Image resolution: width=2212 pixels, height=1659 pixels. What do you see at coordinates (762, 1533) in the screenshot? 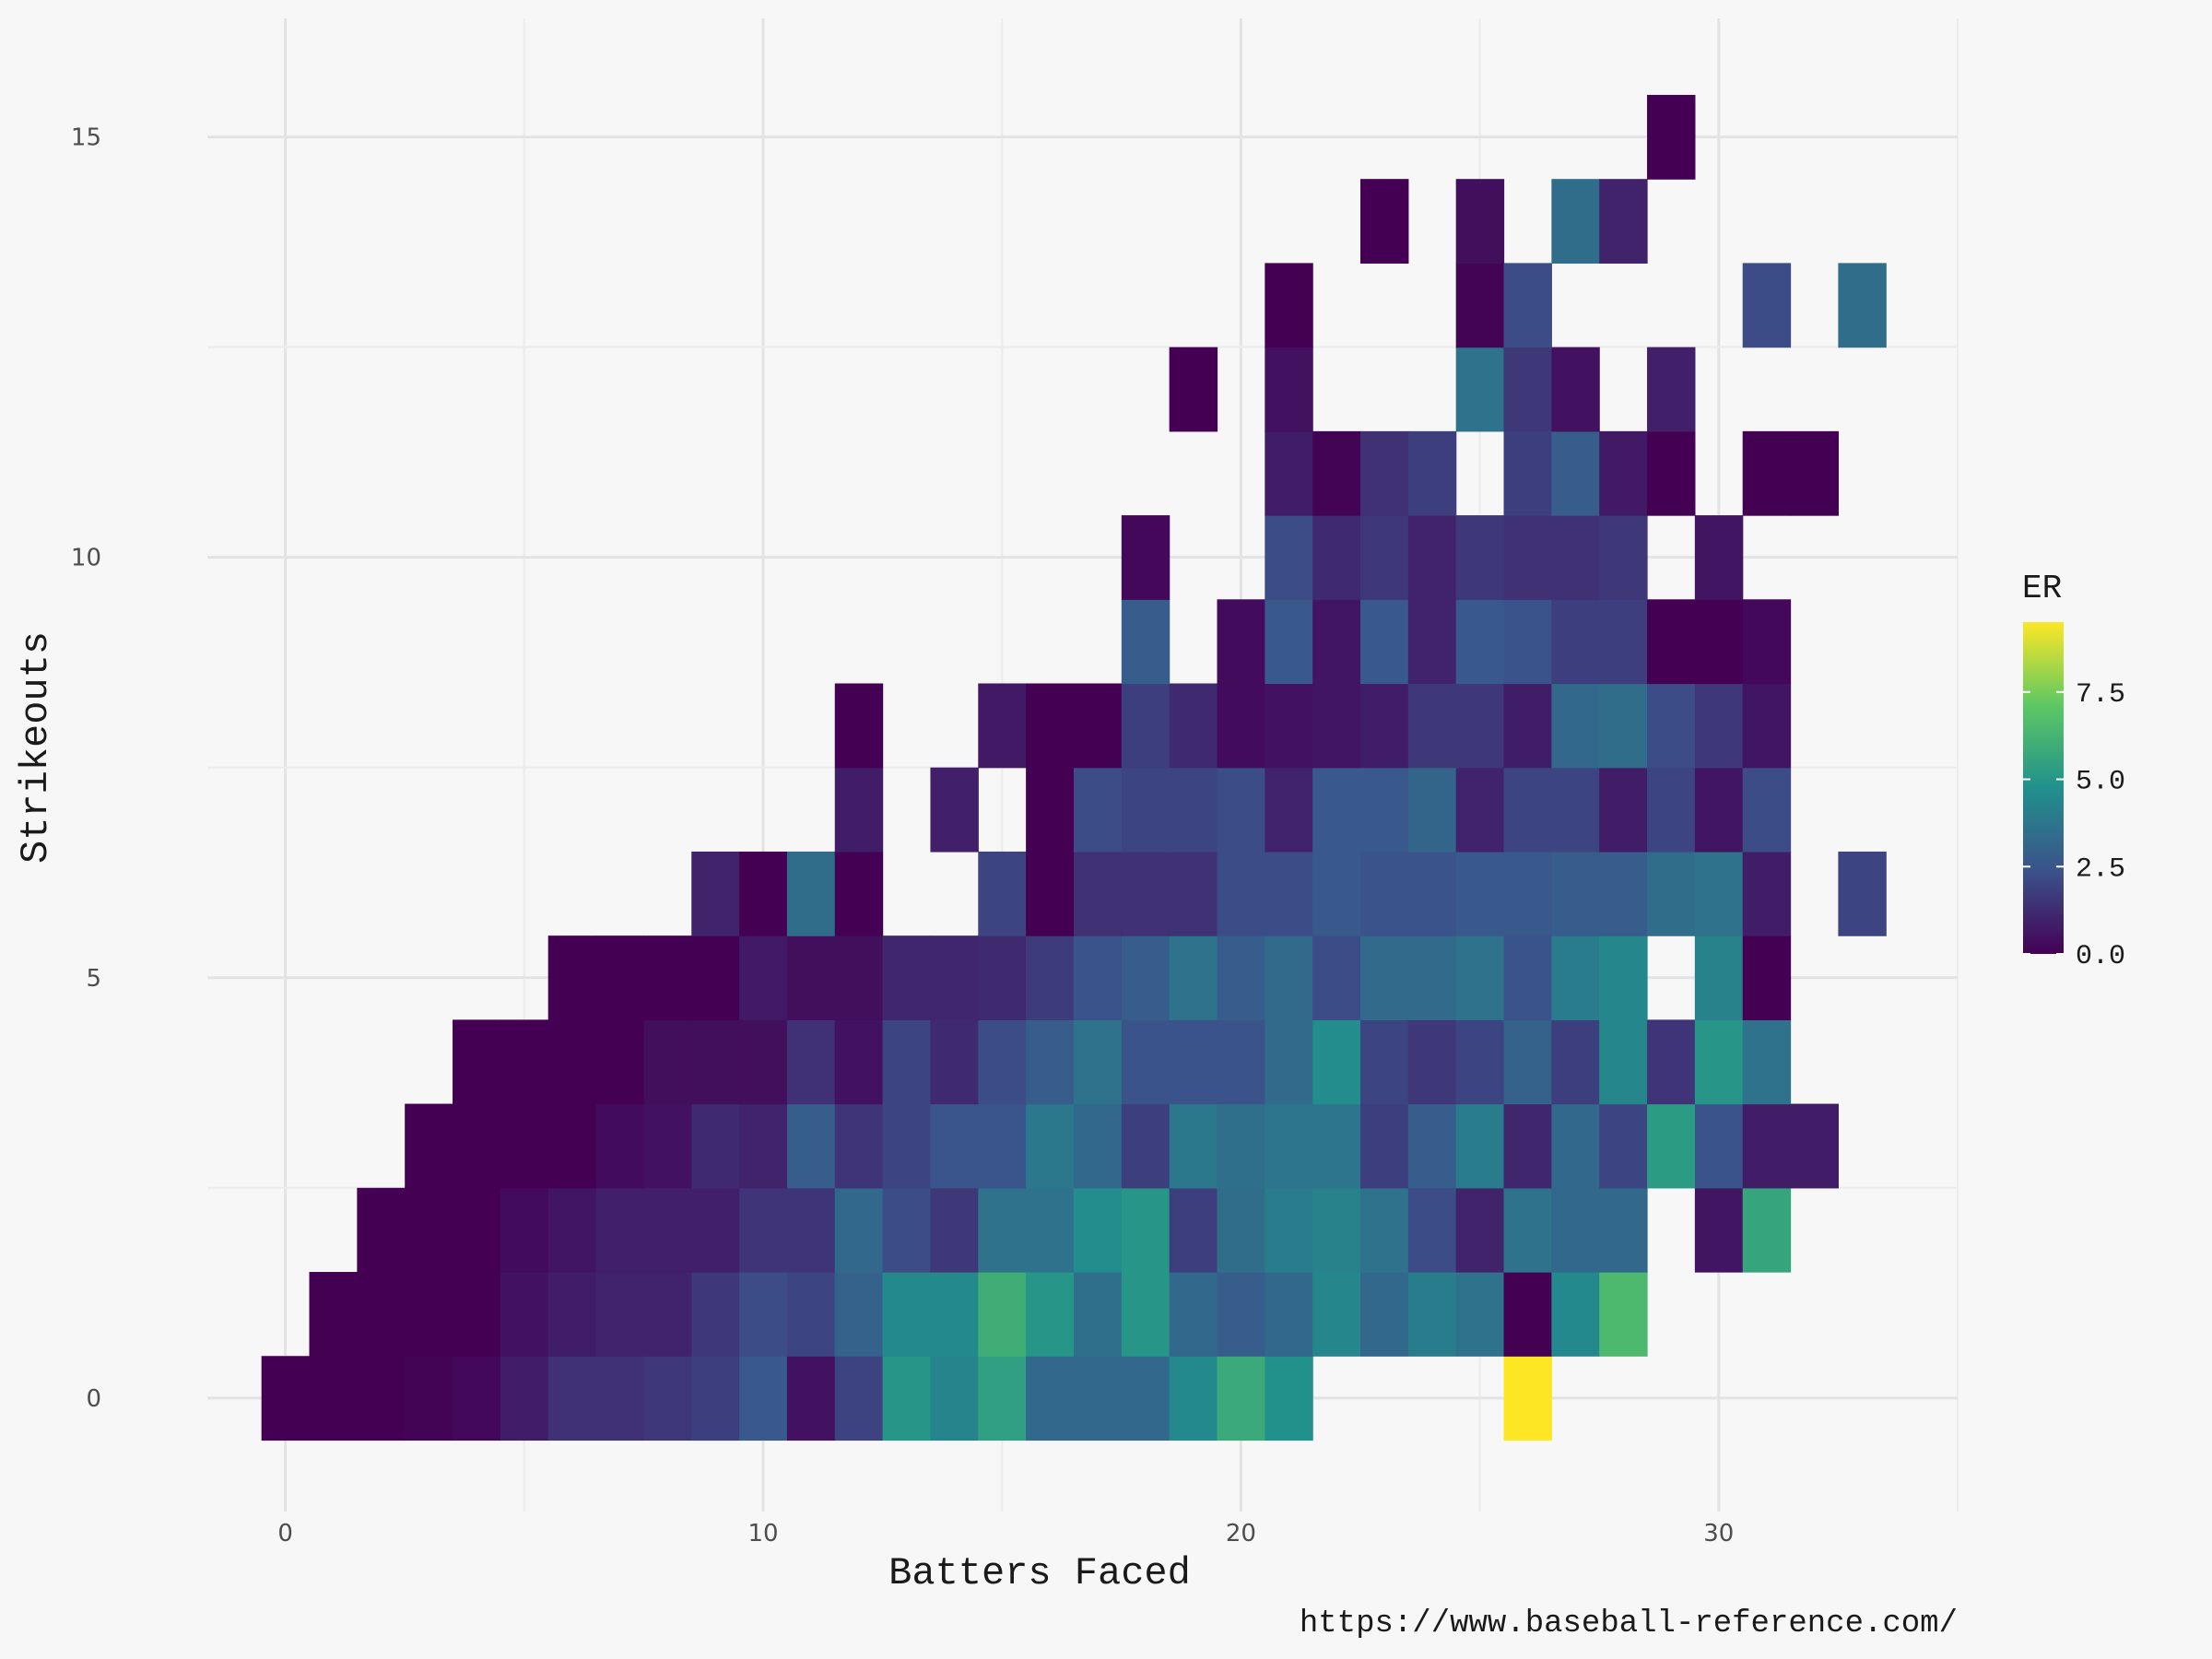
I see `x-tick-label: 10` at bounding box center [762, 1533].